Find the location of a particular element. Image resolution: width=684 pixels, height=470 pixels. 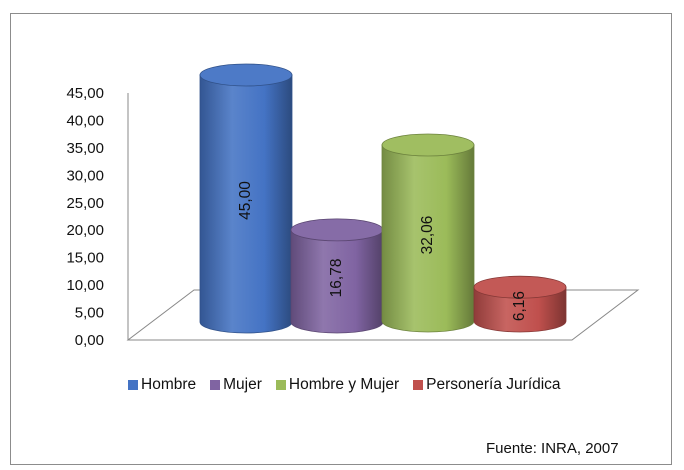

legend-item: Mujer is located at coordinates (236, 385).